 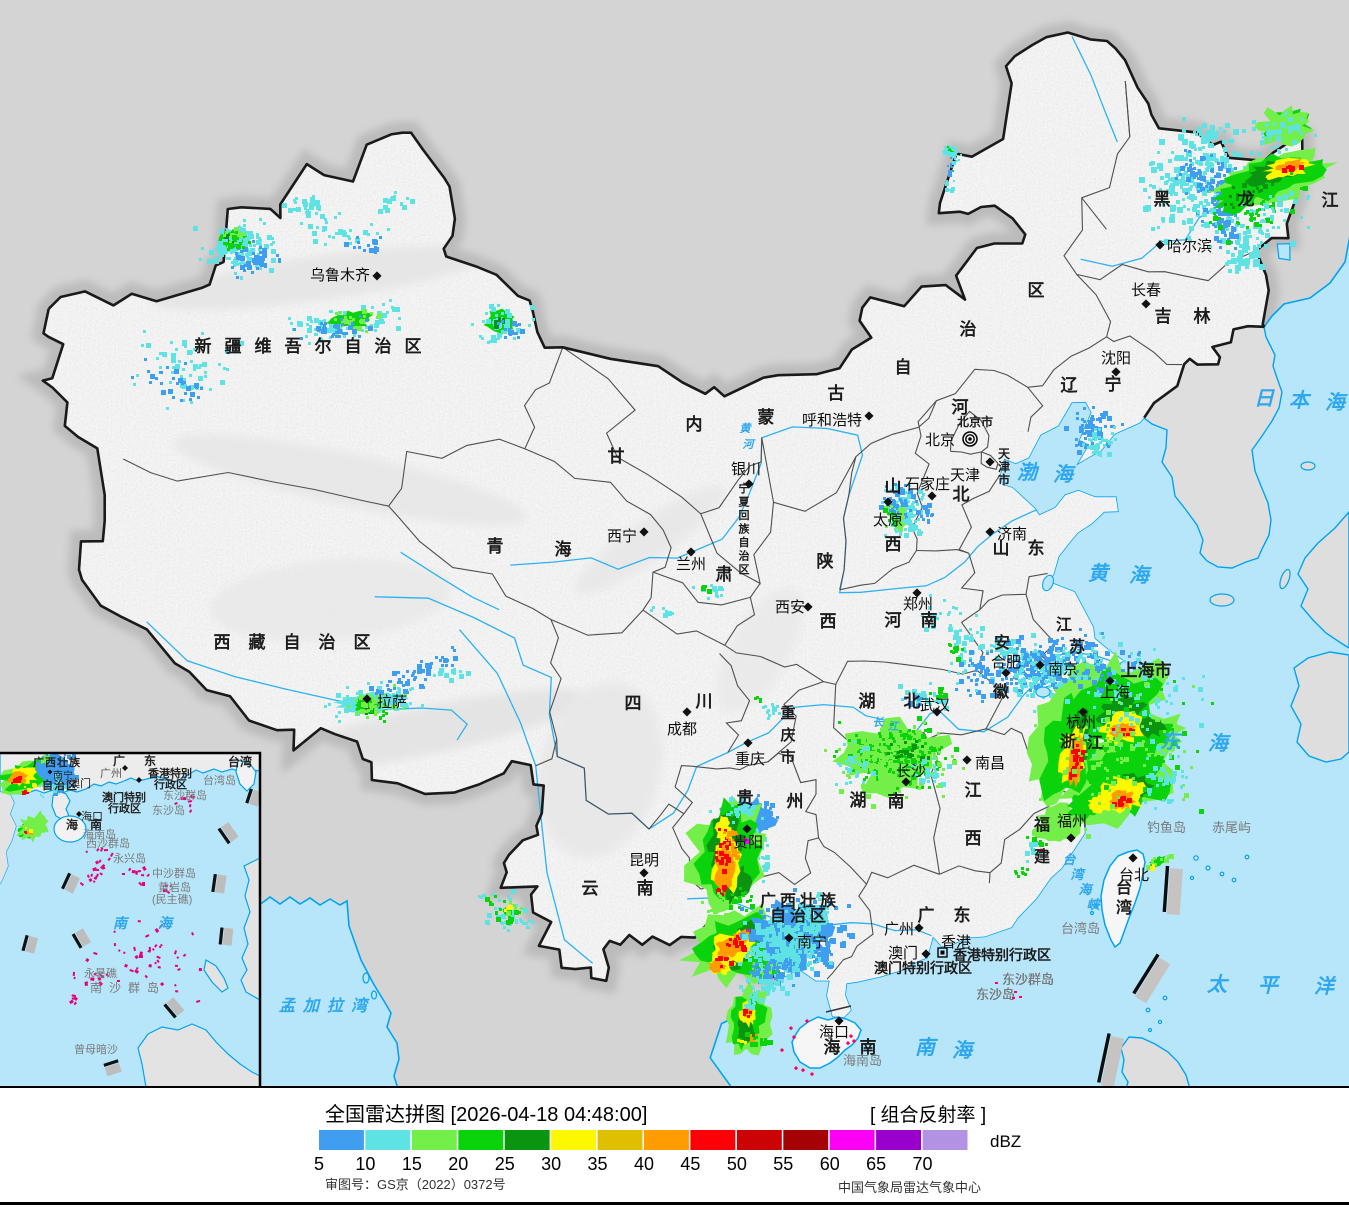 What do you see at coordinates (923, 1164) in the screenshot?
I see `svg-text: 70` at bounding box center [923, 1164].